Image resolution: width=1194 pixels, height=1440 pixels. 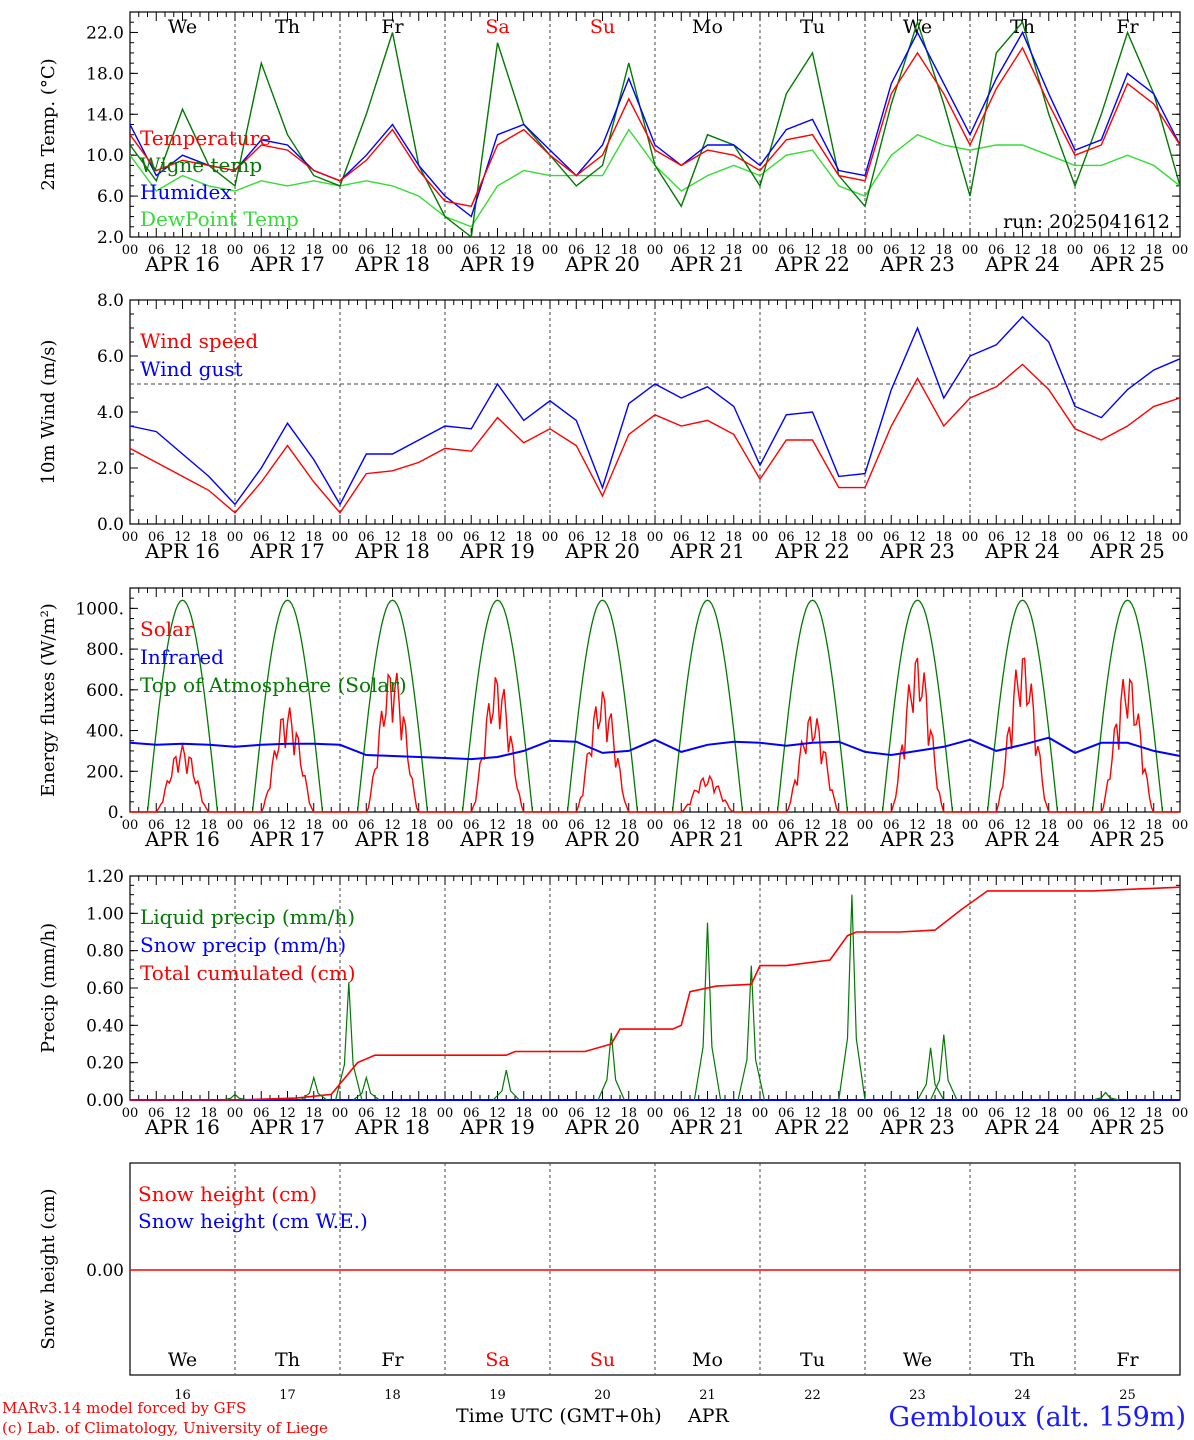 I want to click on y-tick-label: 2.0, so click(x=110, y=238).